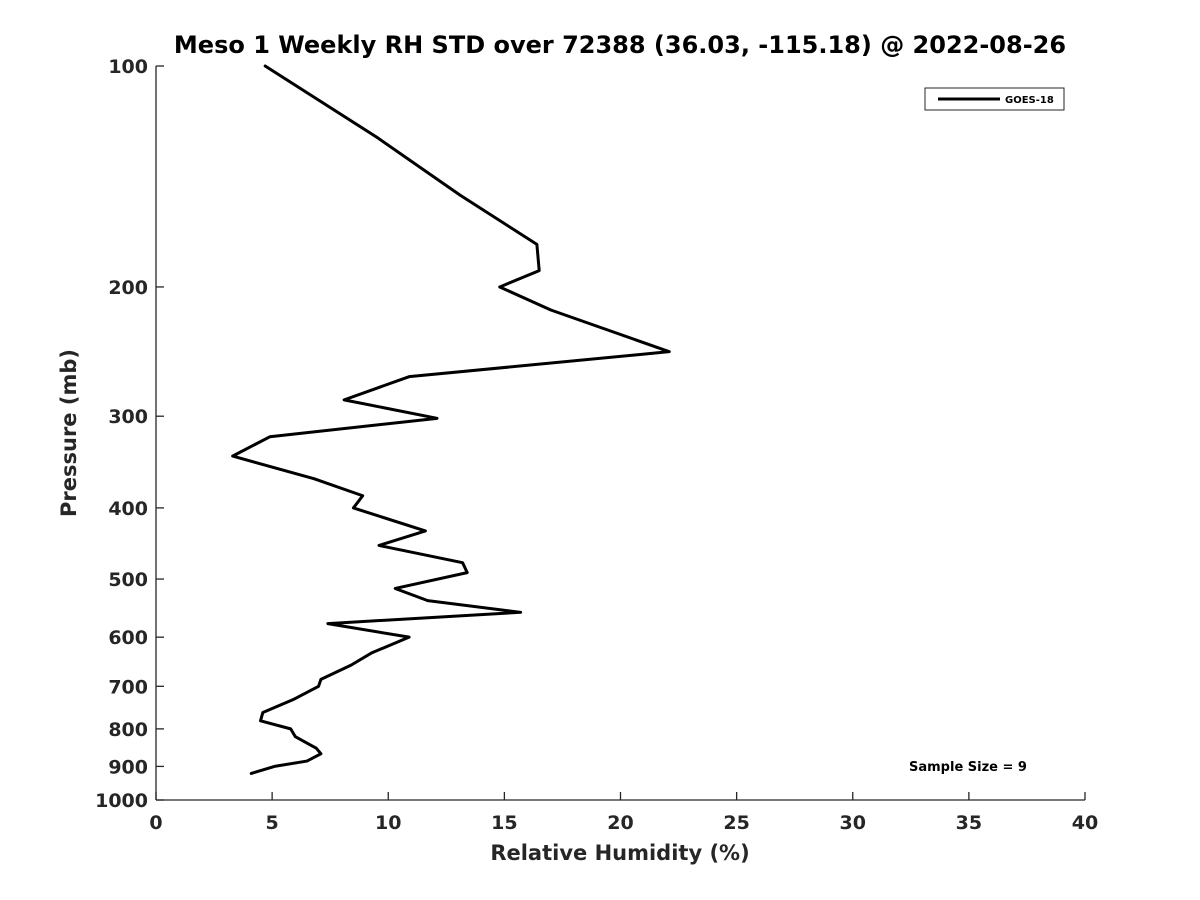  I want to click on y-tick-label: 1000, so click(121, 801).